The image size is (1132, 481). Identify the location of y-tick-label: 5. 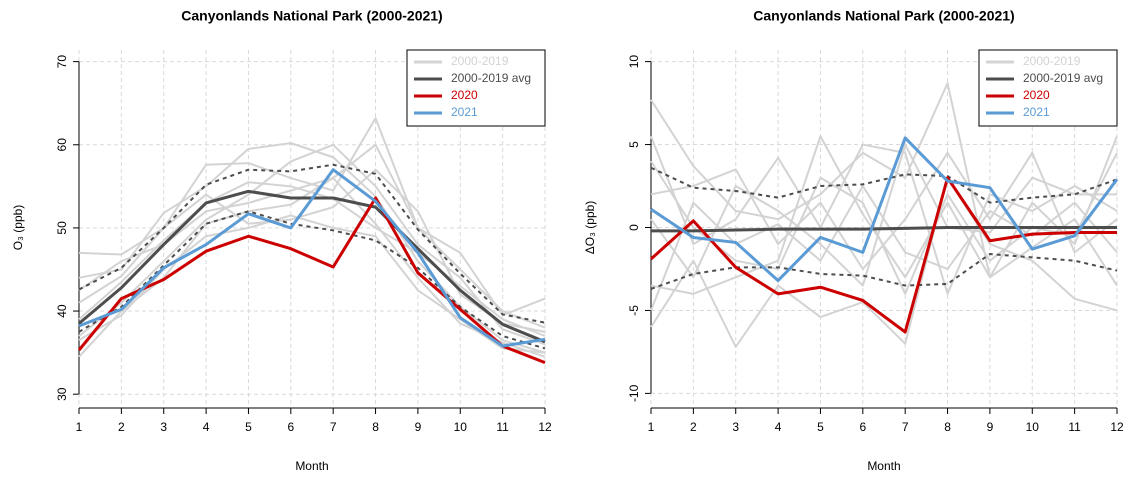
(634, 144).